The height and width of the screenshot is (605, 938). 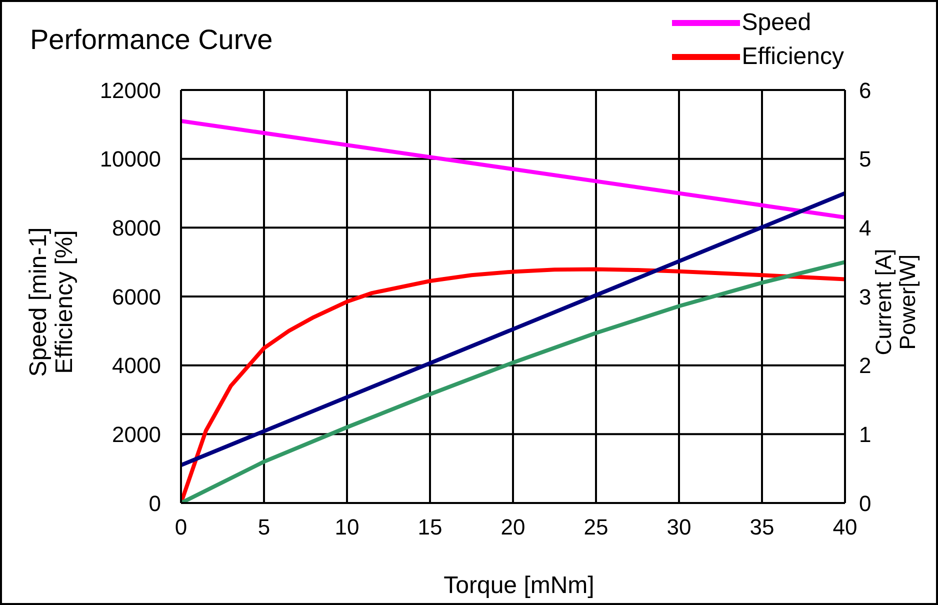 What do you see at coordinates (762, 527) in the screenshot?
I see `x-tick-label: 35` at bounding box center [762, 527].